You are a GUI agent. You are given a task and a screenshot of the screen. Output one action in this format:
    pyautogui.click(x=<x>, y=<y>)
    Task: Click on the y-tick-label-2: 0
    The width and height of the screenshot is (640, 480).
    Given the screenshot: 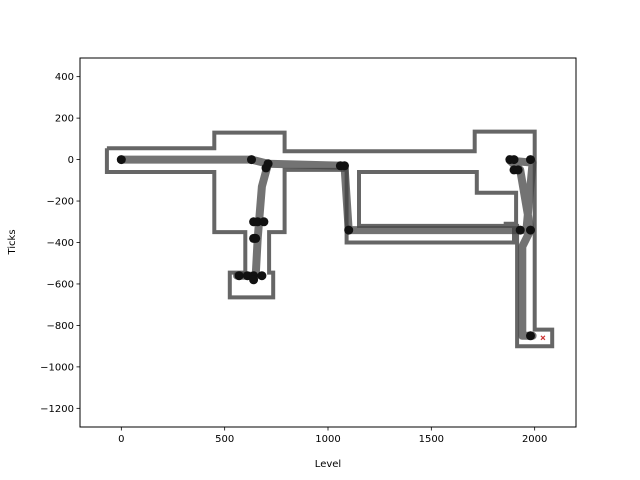 What is the action you would take?
    pyautogui.click(x=71, y=160)
    